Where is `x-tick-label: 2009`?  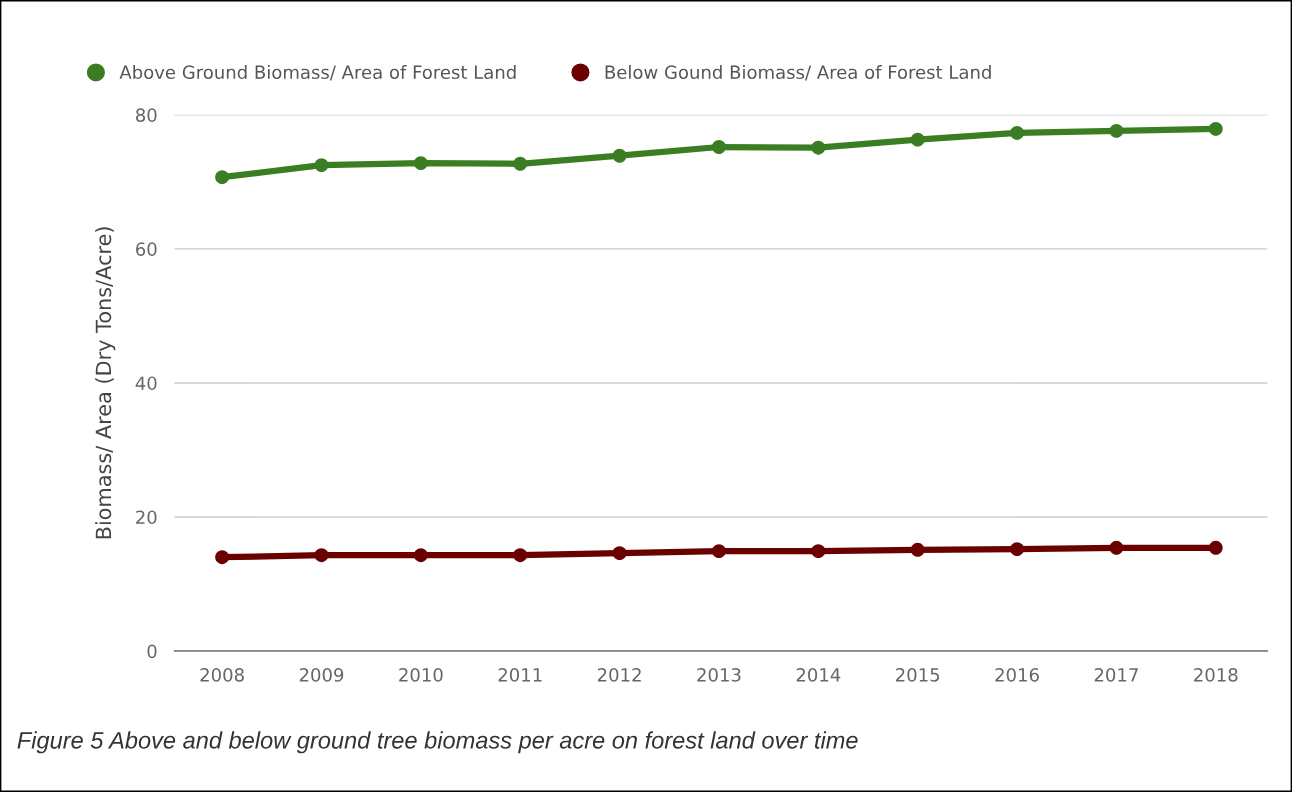
x-tick-label: 2009 is located at coordinates (321, 675).